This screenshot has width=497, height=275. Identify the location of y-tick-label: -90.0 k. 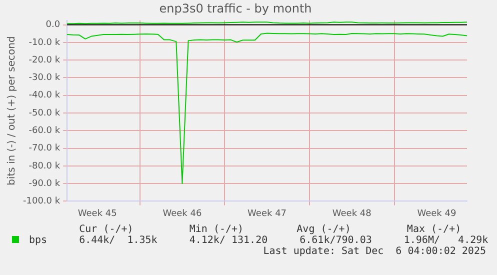
(44, 183).